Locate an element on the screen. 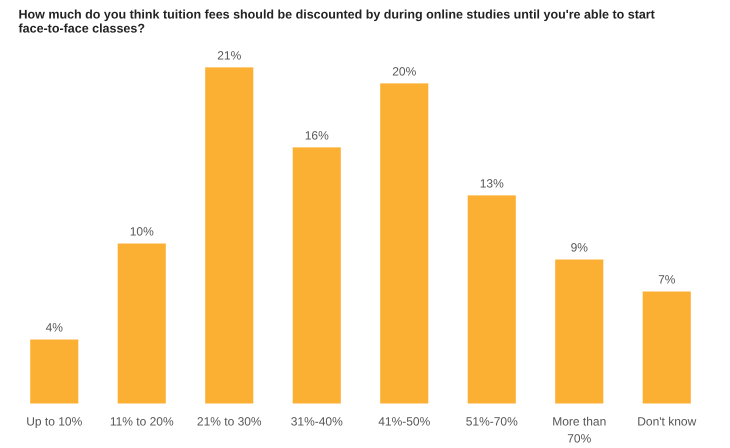  x-tick-label: 31%-40% is located at coordinates (317, 421).